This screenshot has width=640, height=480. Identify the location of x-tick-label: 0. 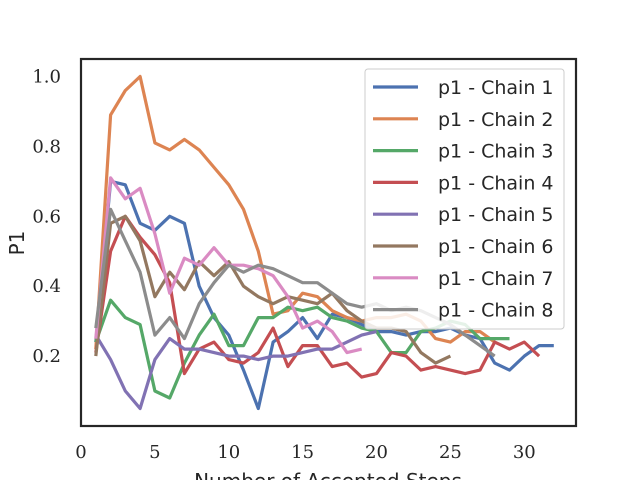
(80, 452).